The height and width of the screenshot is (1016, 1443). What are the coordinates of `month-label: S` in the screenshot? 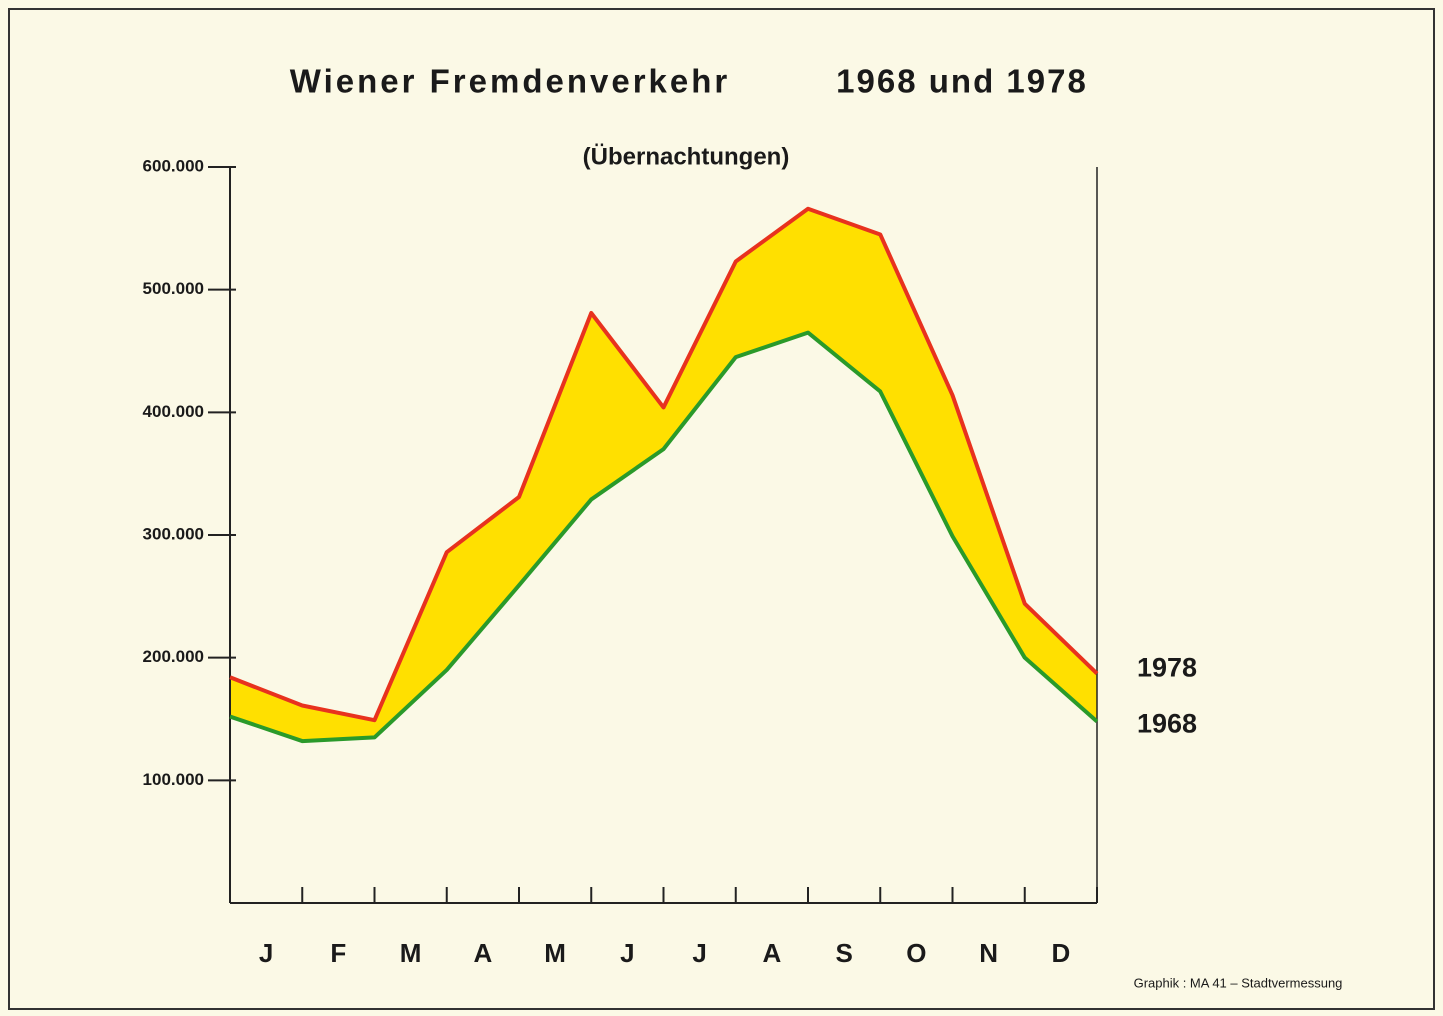 It's located at (843, 953).